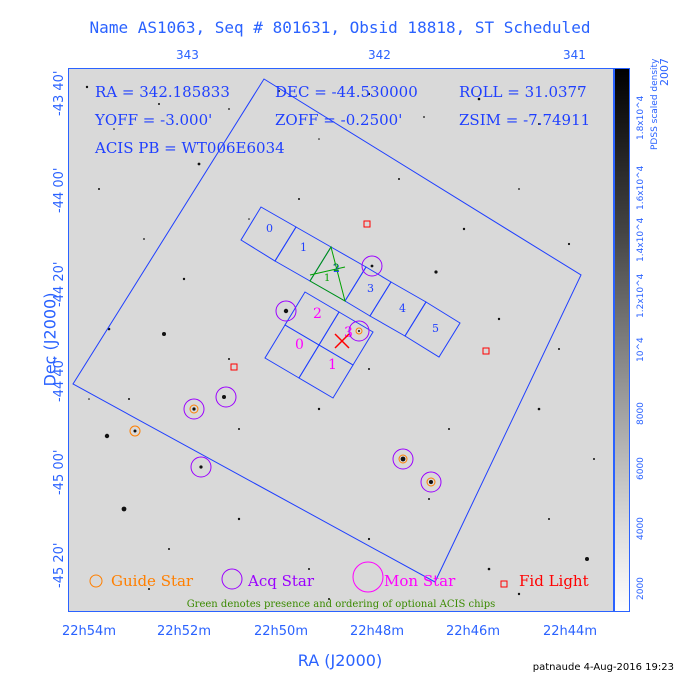 This screenshot has width=680, height=680. Describe the element at coordinates (570, 631) in the screenshot. I see `bottom-tick-6: 22h44m` at that location.